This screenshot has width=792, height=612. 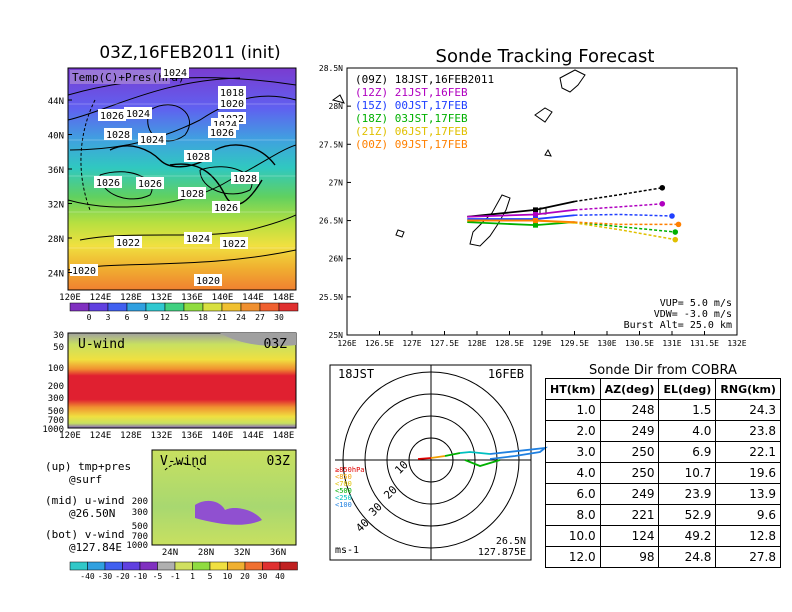 I want to click on wind-colorbar-tick: 20, so click(x=245, y=576).